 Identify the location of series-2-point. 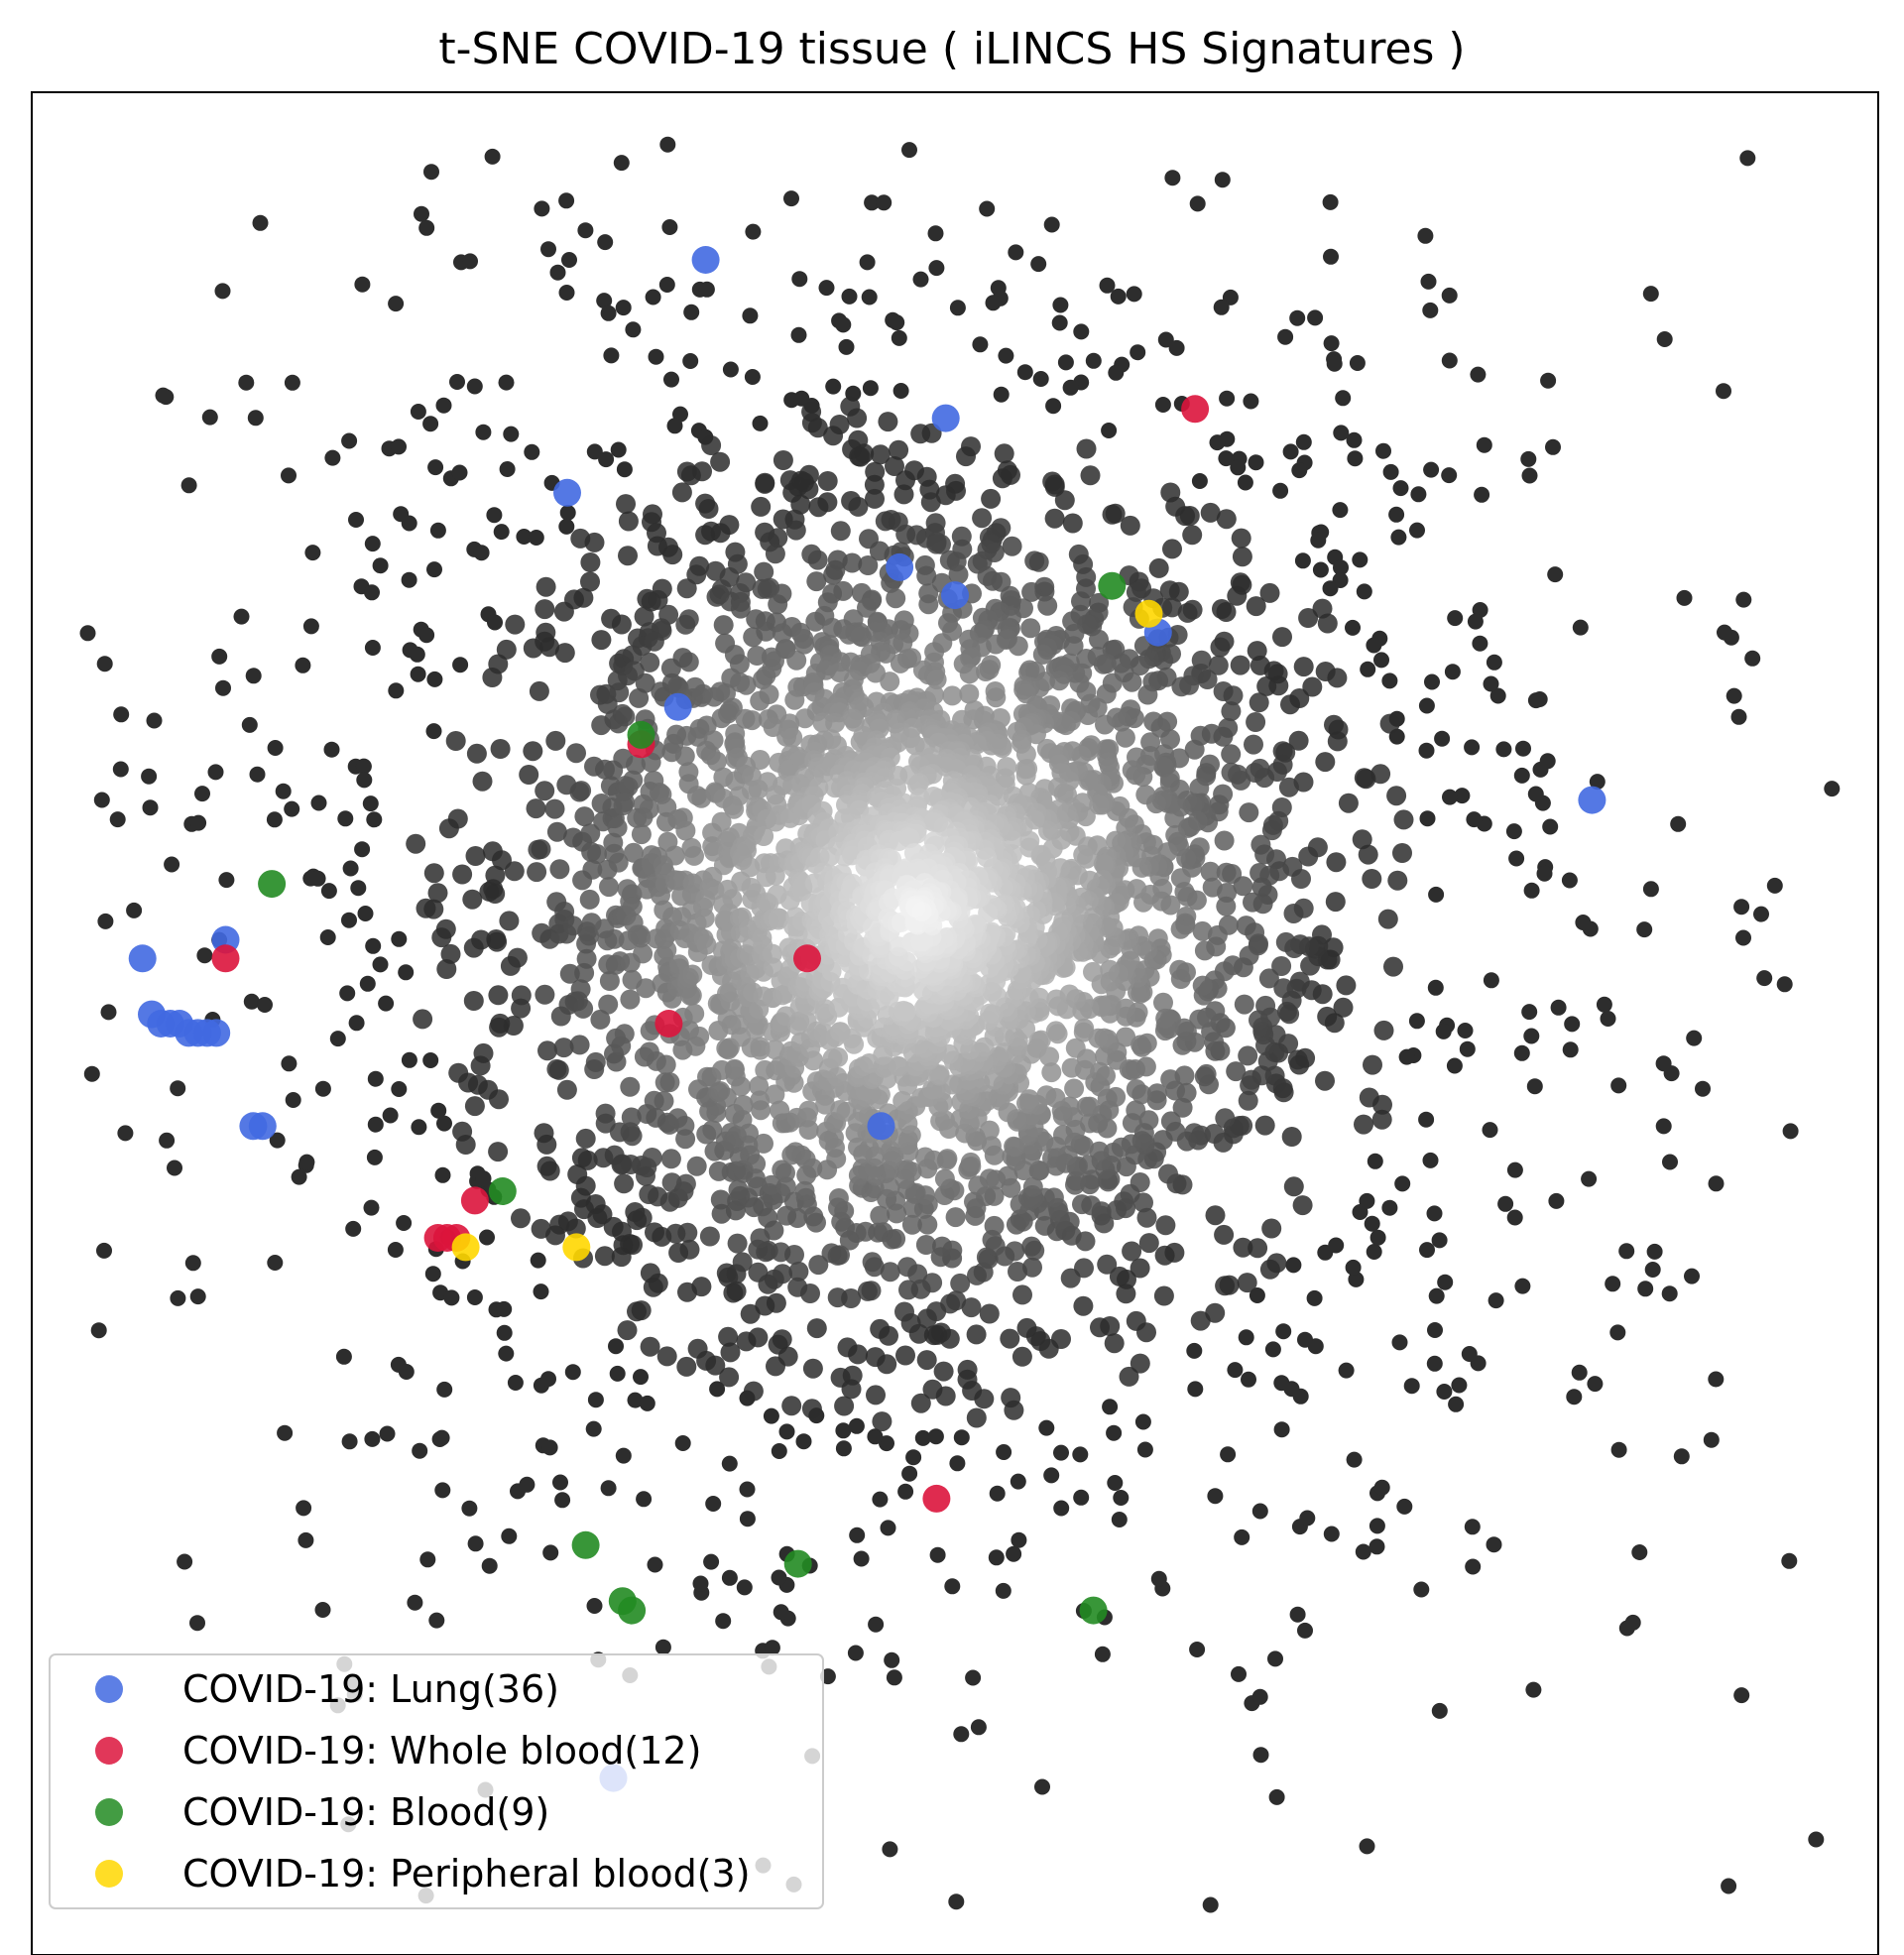
(1093, 1610).